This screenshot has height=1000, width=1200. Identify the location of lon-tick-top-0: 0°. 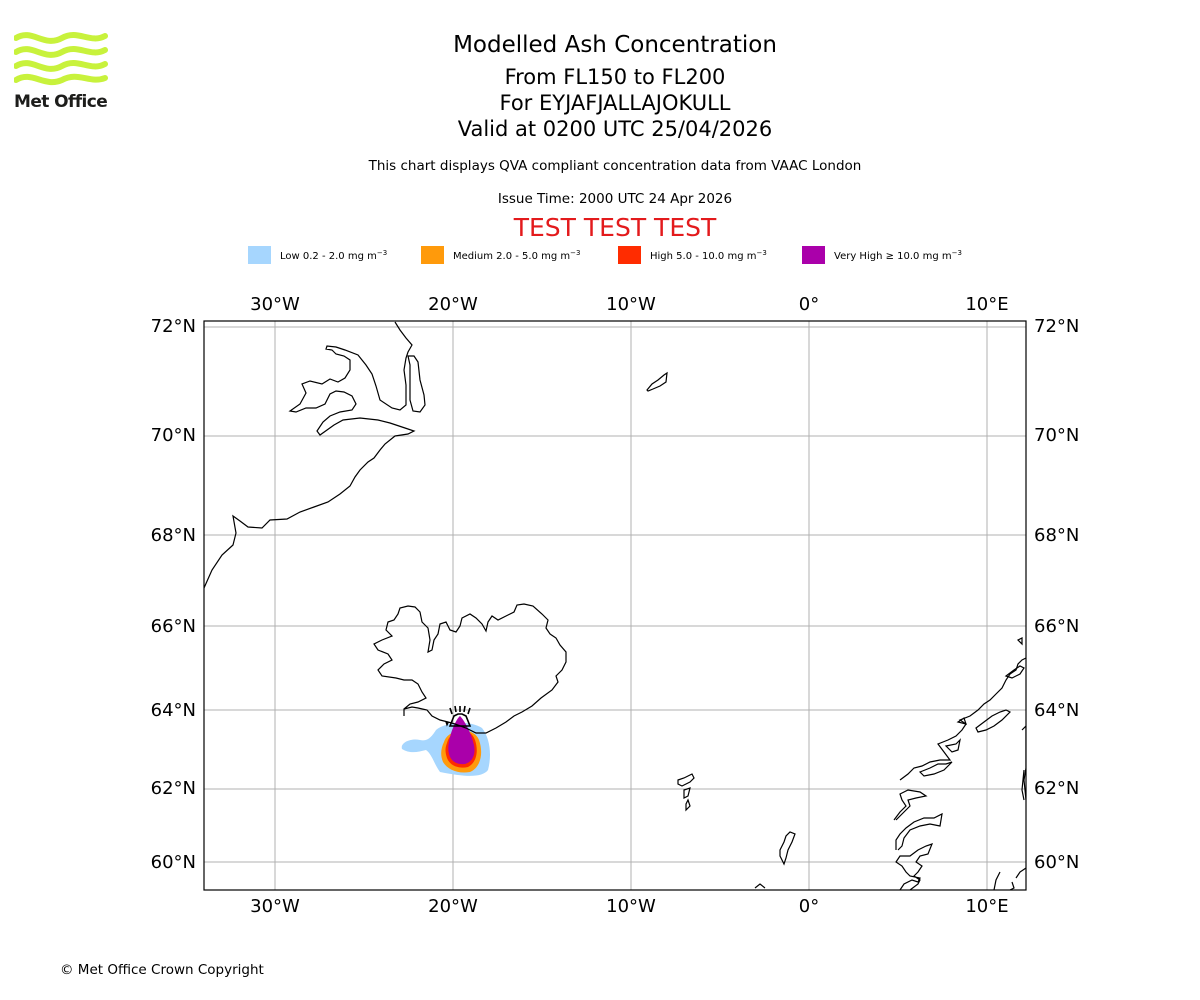
(809, 304).